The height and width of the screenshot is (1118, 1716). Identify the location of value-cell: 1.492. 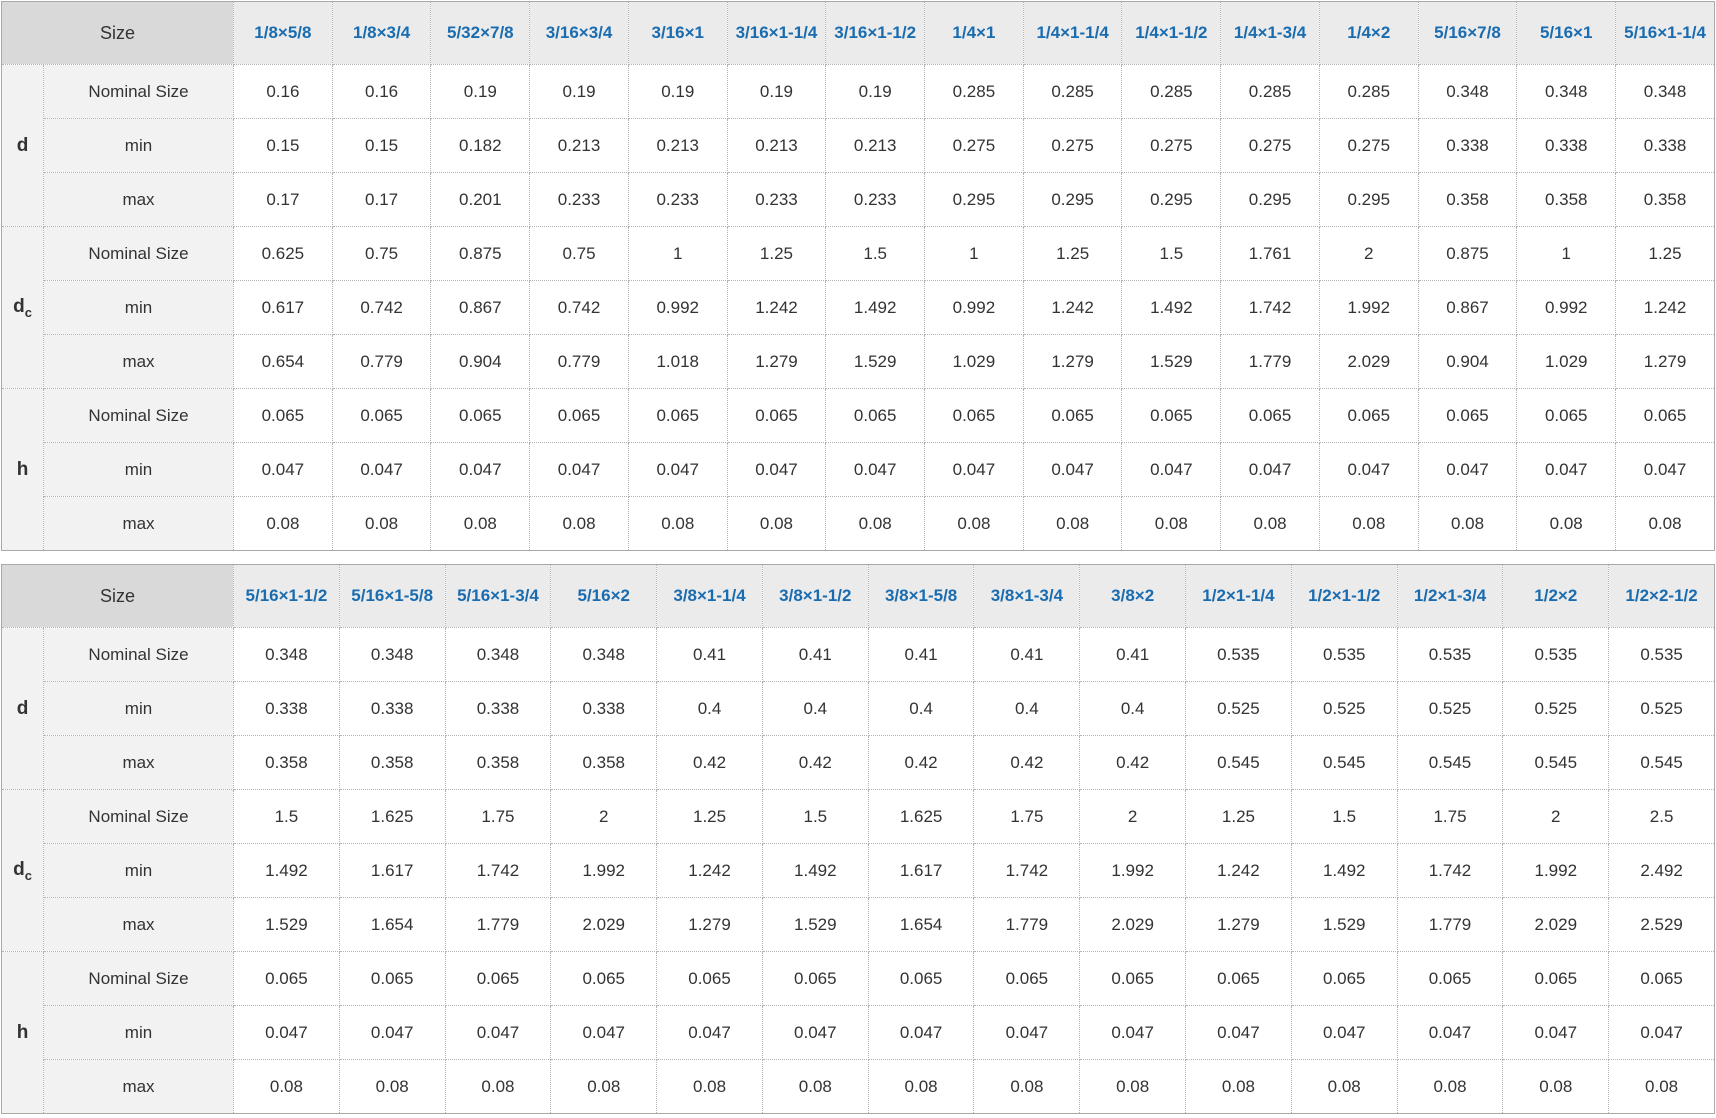
(286, 870).